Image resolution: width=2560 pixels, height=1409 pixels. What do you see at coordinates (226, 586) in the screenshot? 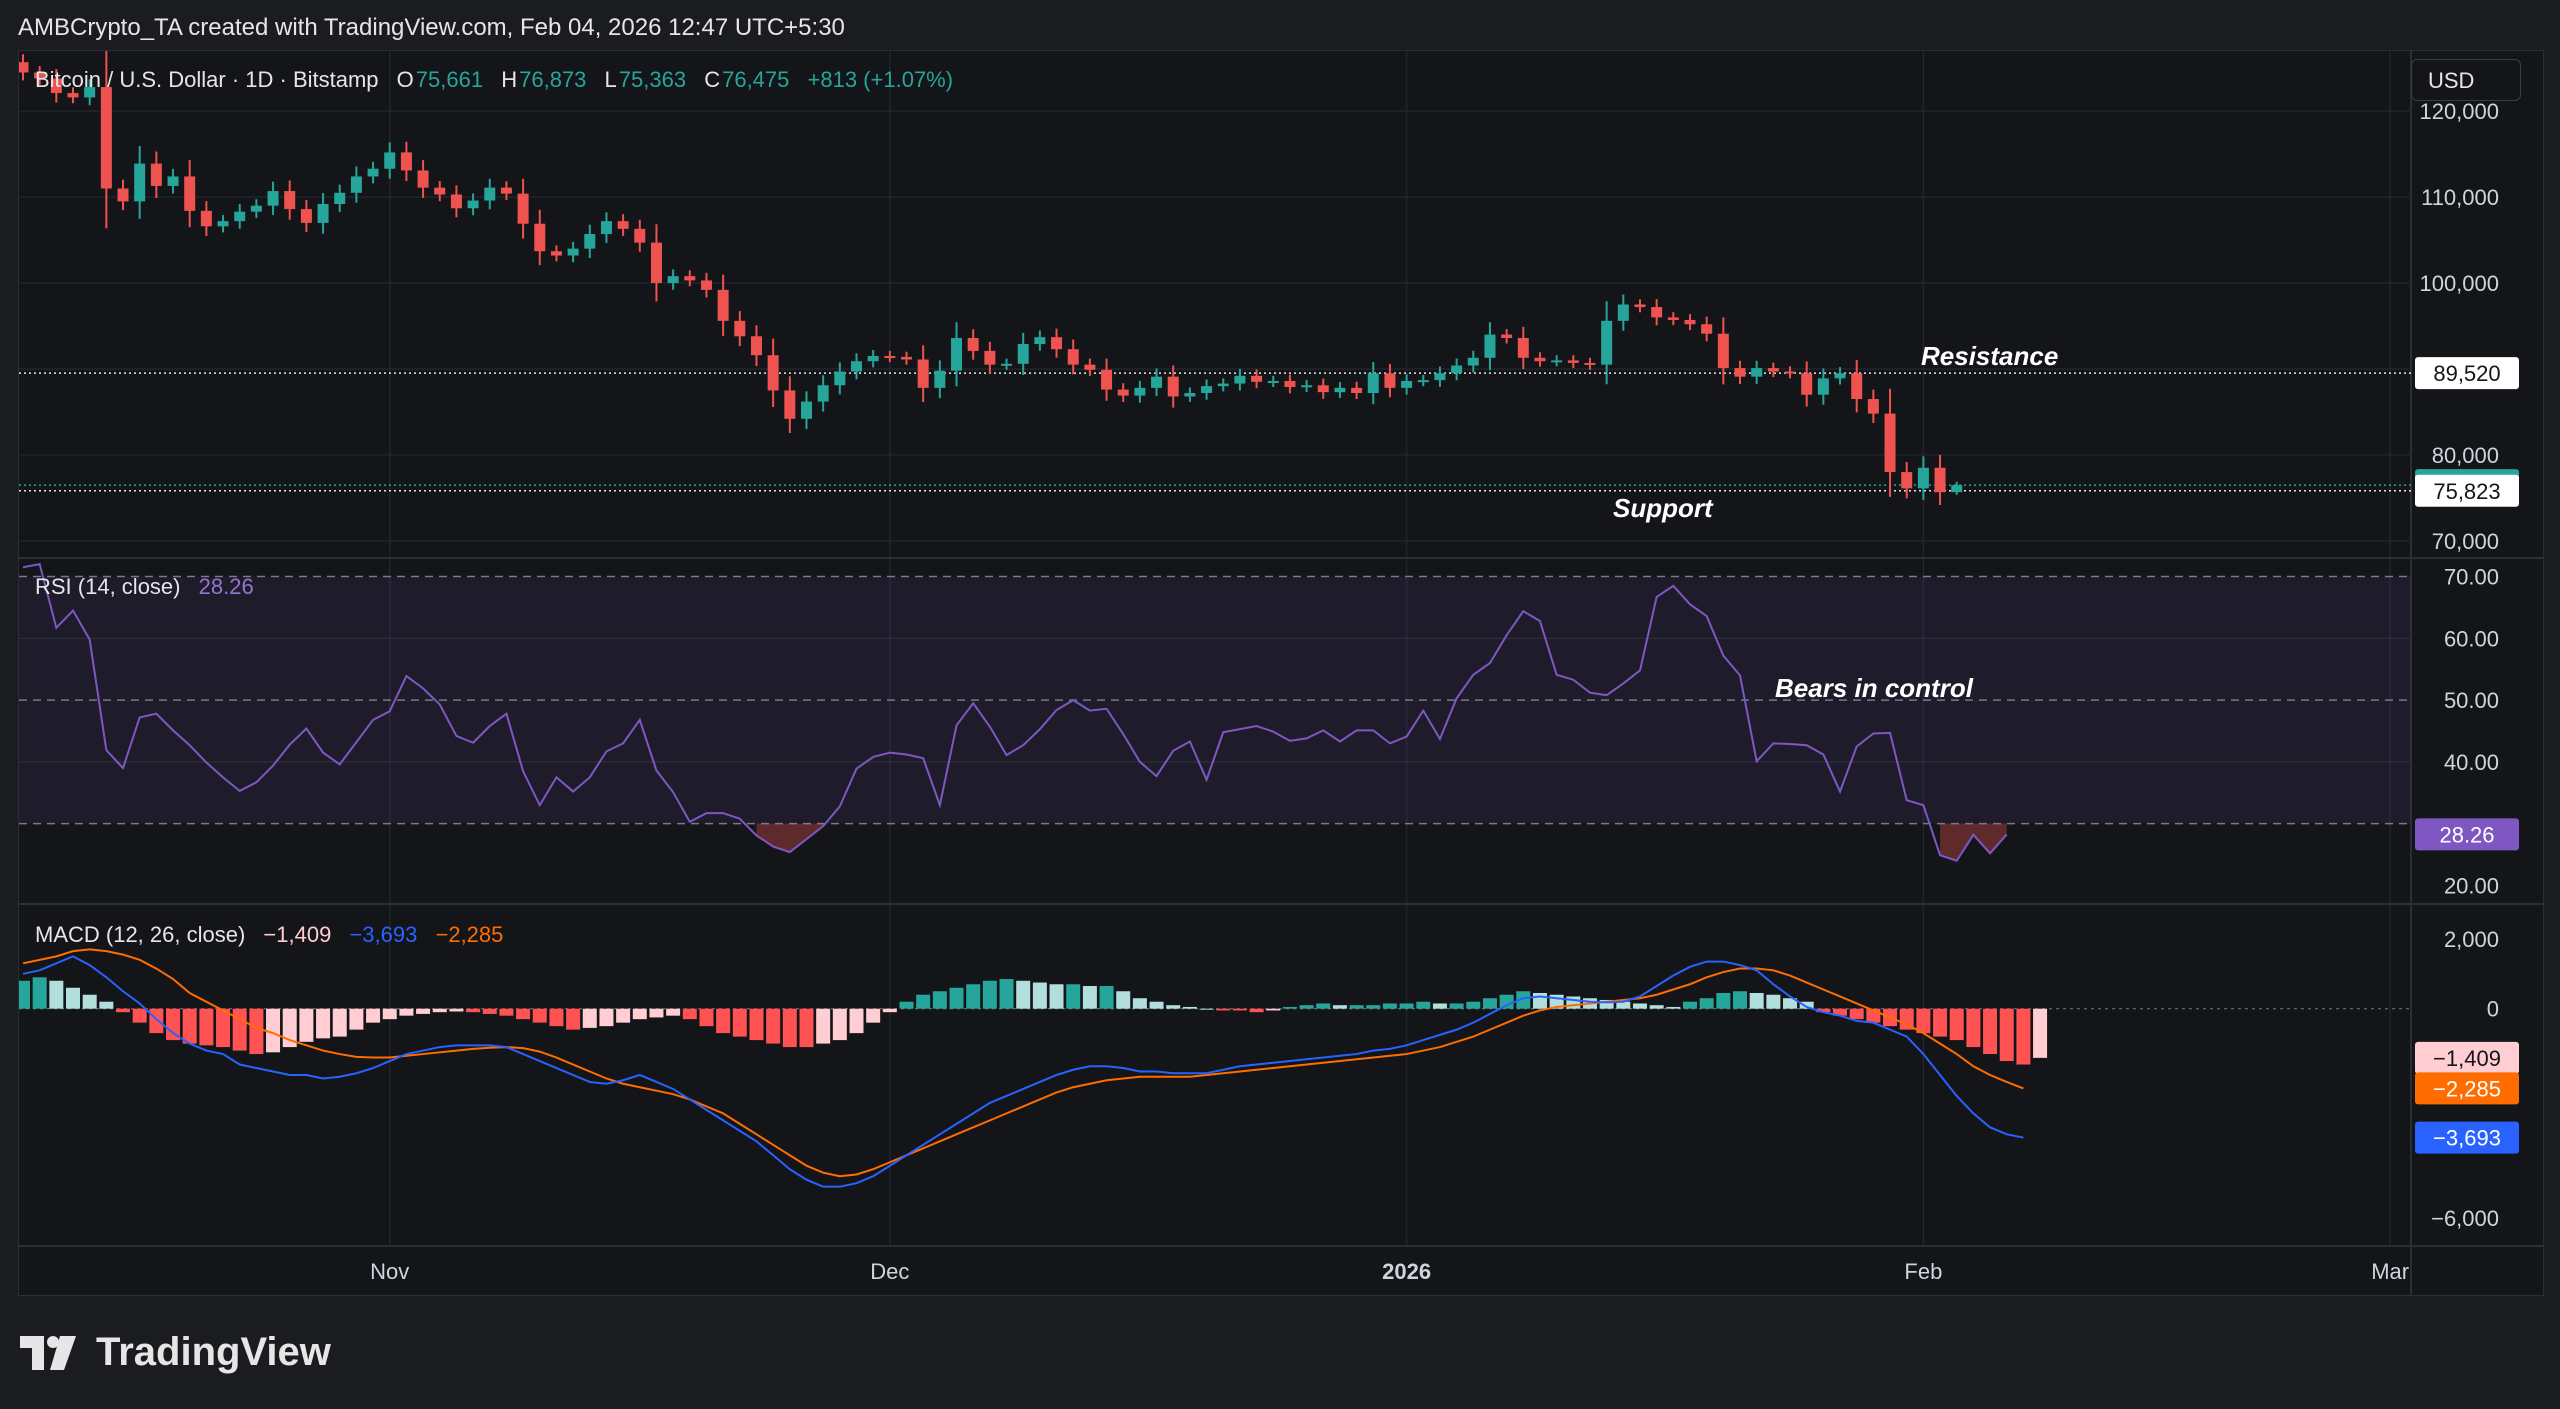
I see `rsi-value: 28.26` at bounding box center [226, 586].